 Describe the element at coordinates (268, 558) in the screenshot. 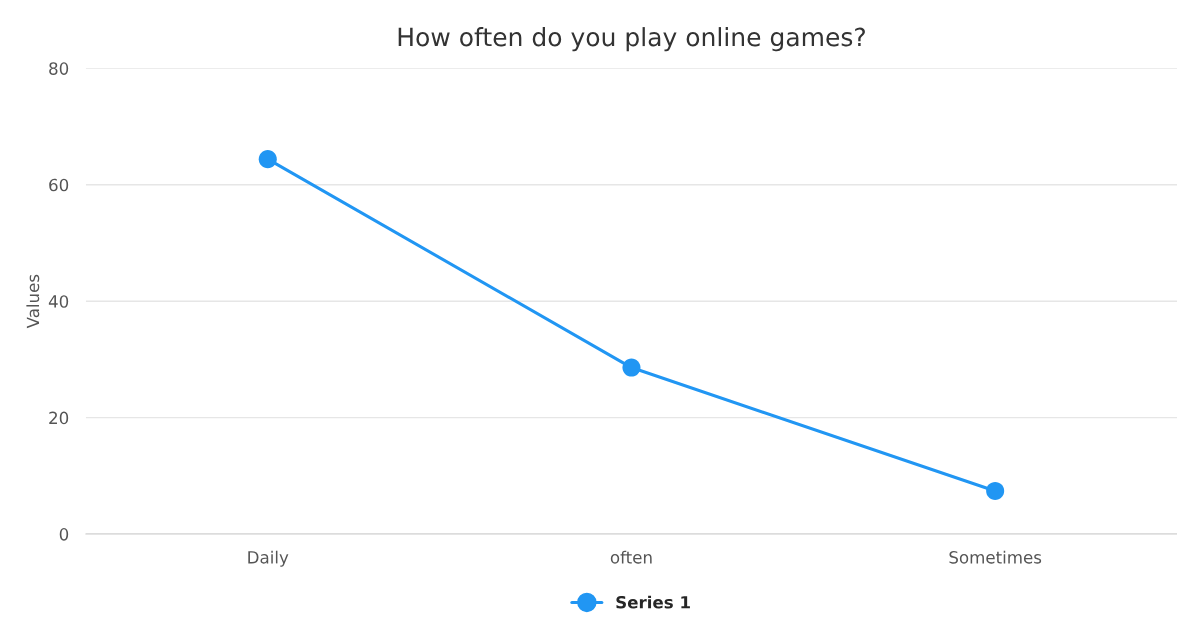

I see `x-tick-label: Daily` at that location.